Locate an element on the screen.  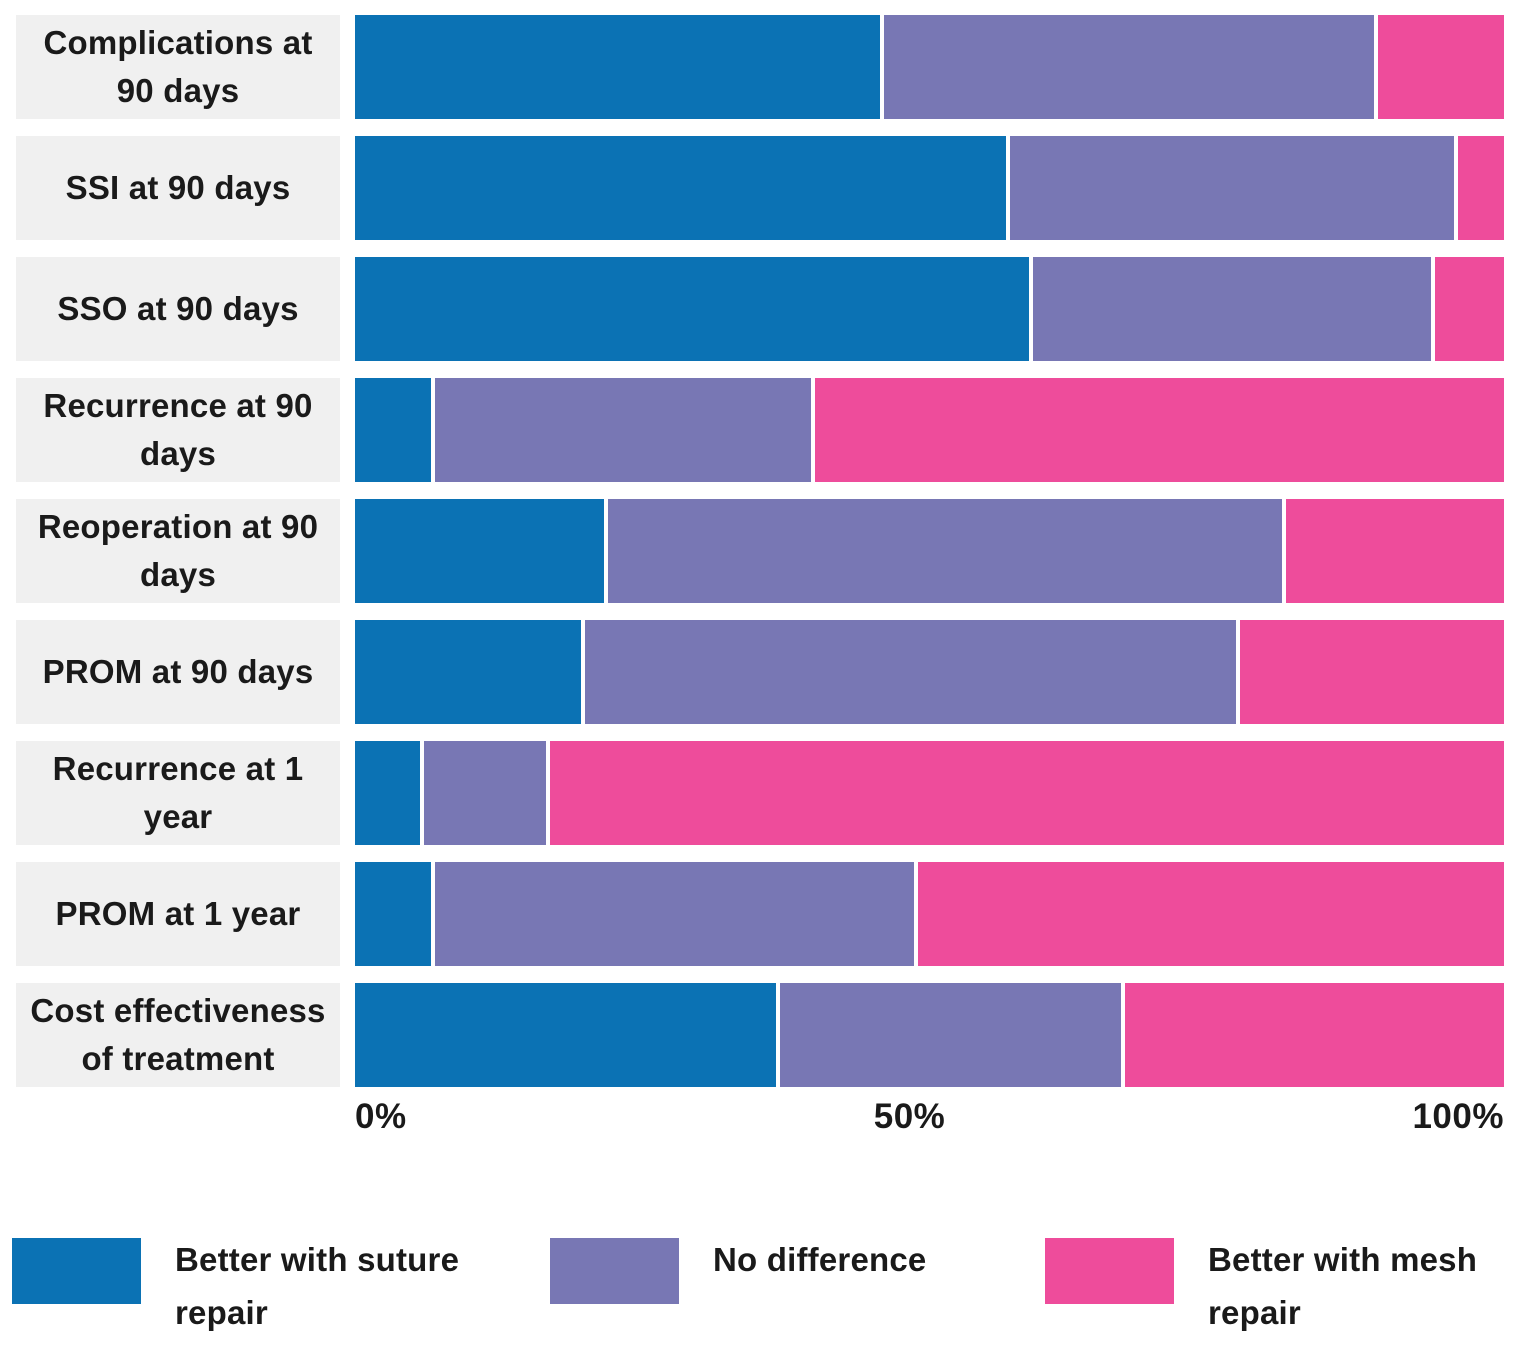
legend-swatch-mesh is located at coordinates (1109, 1271).